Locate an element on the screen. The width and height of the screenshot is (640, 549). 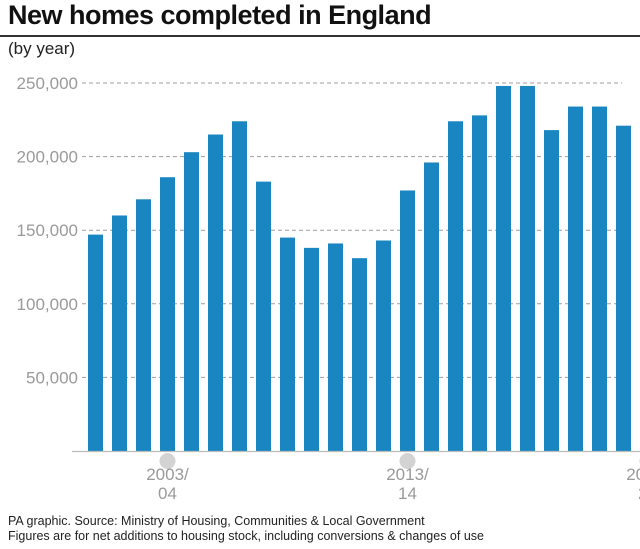
chart-subtitle: (by year) is located at coordinates (42, 48).